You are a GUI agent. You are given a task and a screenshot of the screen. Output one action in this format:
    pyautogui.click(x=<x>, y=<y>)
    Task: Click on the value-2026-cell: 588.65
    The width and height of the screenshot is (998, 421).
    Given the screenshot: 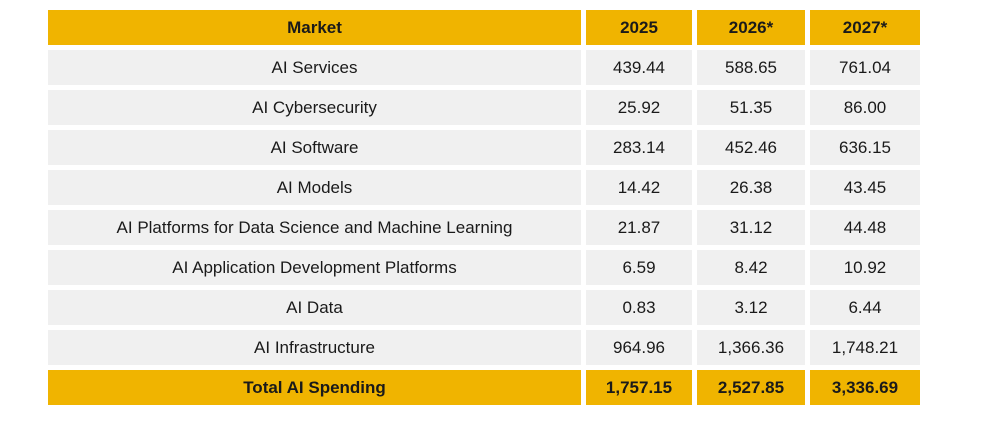 What is the action you would take?
    pyautogui.click(x=751, y=67)
    